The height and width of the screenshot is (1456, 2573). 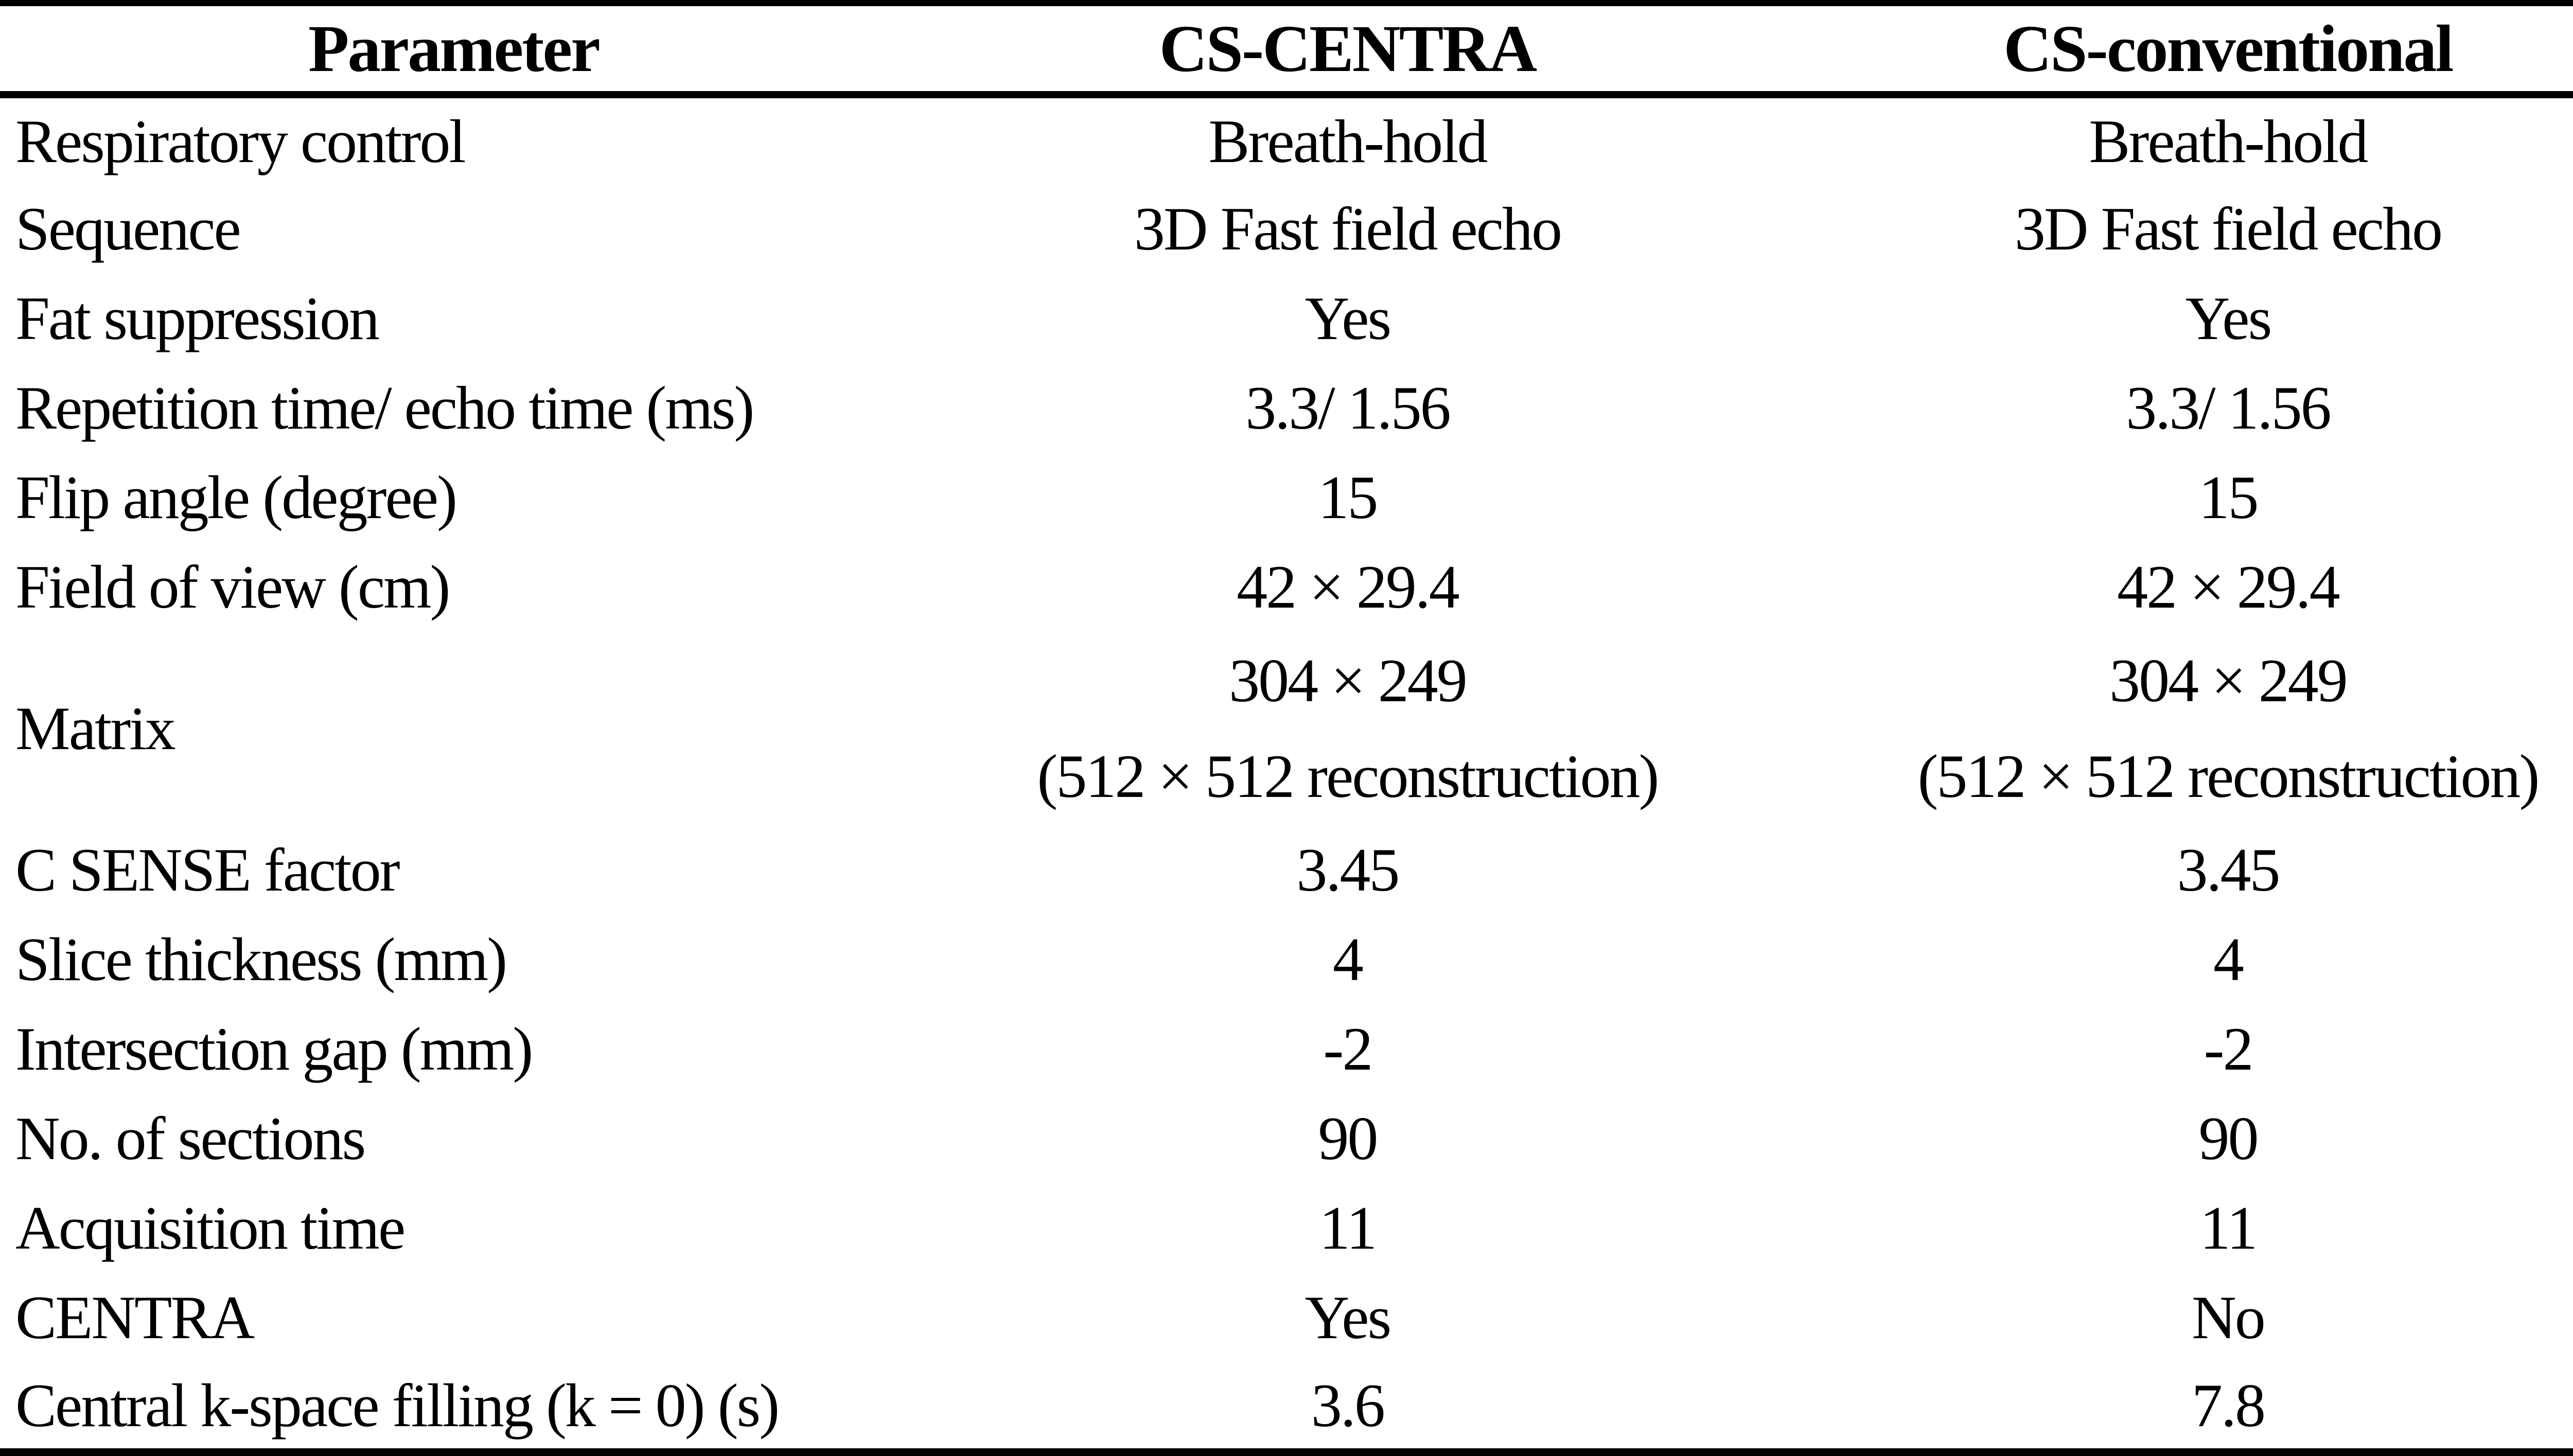 I want to click on cs-conventional-value: No, so click(x=2229, y=1317).